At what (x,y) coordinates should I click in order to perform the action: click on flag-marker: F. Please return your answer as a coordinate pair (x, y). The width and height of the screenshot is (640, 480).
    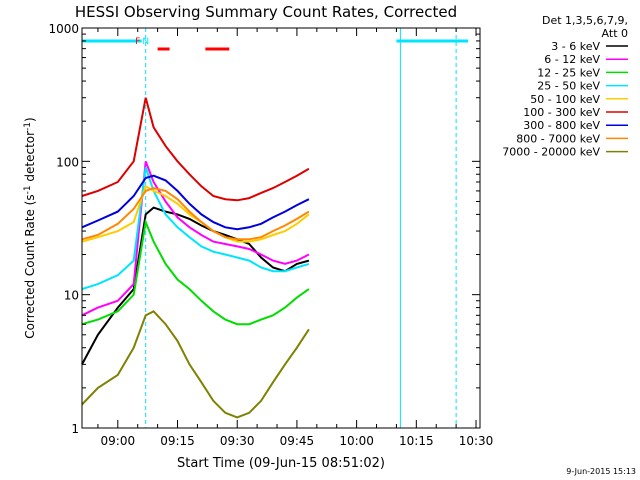
    Looking at the image, I should click on (137, 42).